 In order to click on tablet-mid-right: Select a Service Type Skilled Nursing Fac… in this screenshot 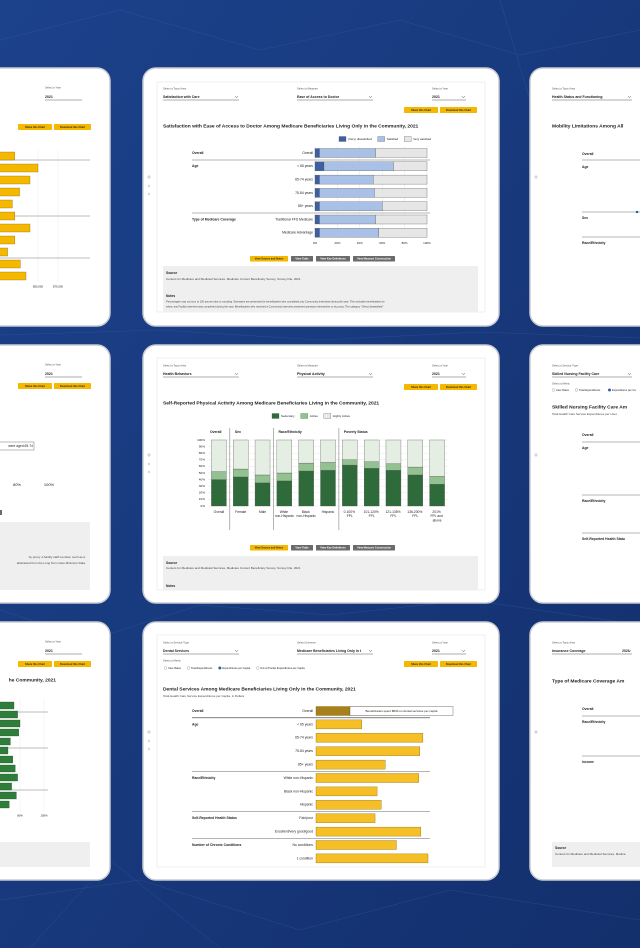, I will do `click(595, 452)`.